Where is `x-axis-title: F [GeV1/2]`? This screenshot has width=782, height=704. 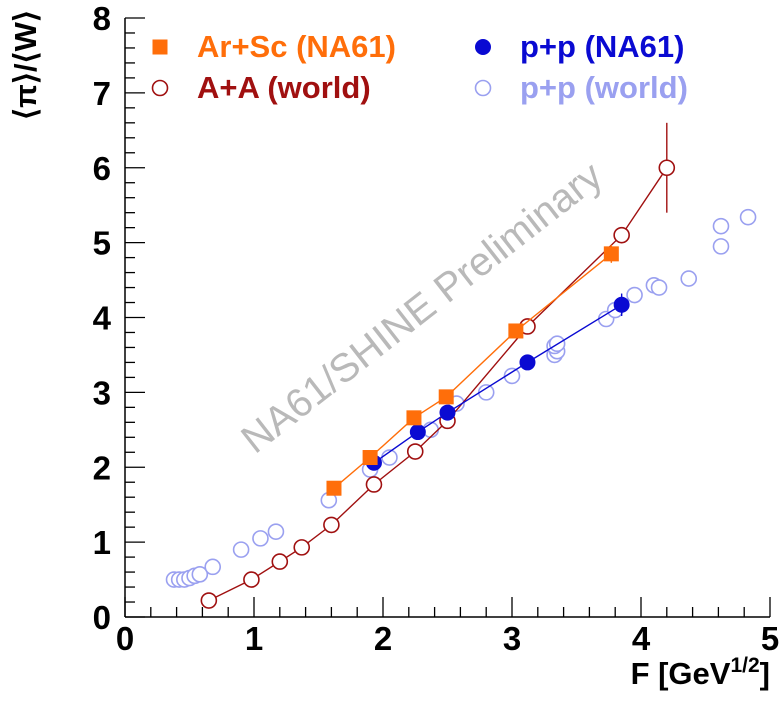 x-axis-title: F [GeV1/2] is located at coordinates (700, 672).